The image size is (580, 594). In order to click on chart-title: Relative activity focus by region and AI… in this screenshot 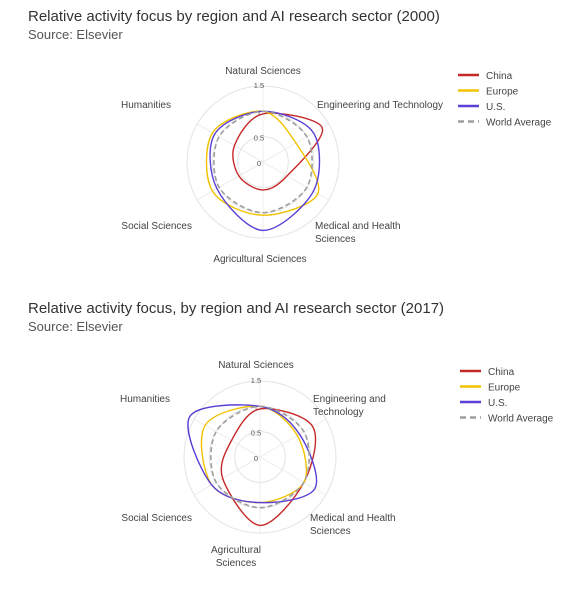, I will do `click(234, 16)`.